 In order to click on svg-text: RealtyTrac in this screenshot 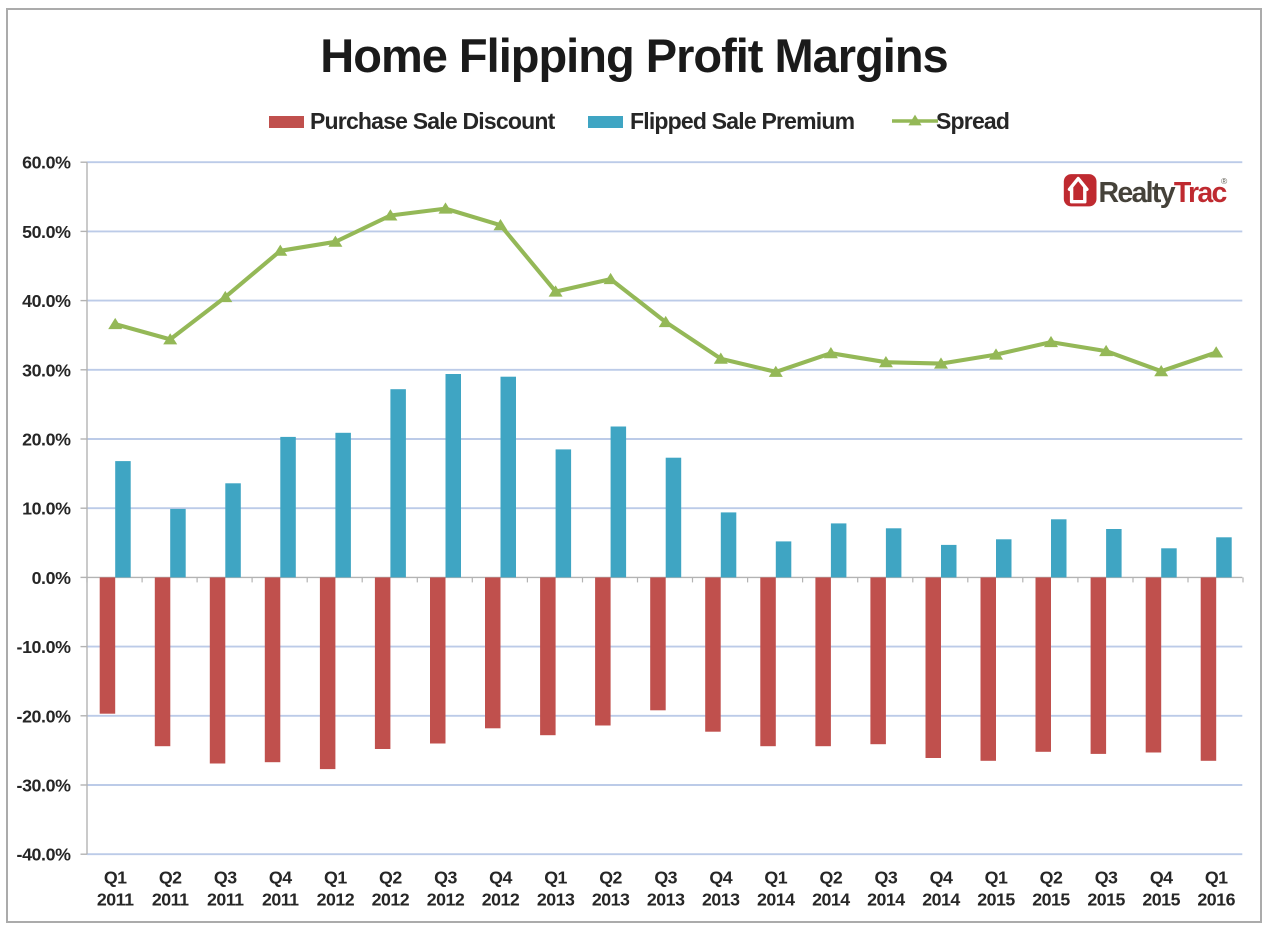, I will do `click(1163, 193)`.